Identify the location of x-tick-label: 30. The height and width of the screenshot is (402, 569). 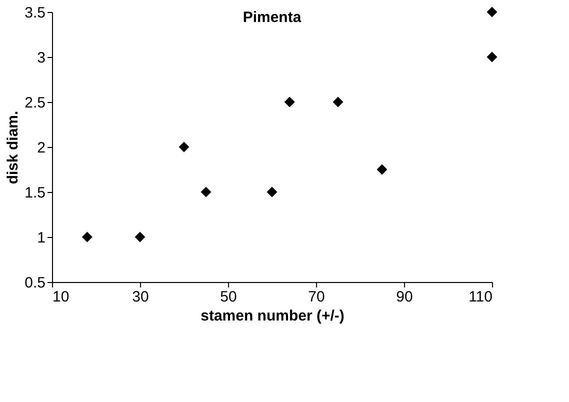
(140, 297).